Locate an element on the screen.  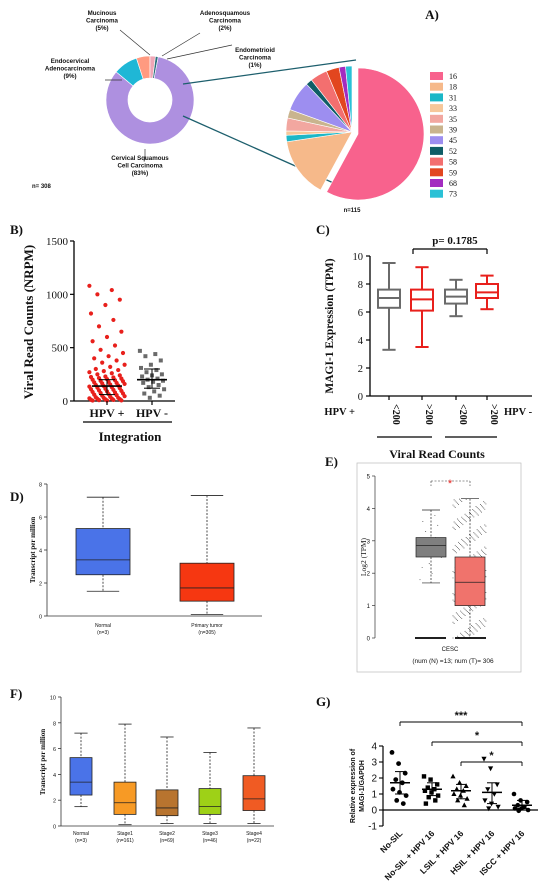
c-y-tick-label: 4 is located at coordinates (361, 341).